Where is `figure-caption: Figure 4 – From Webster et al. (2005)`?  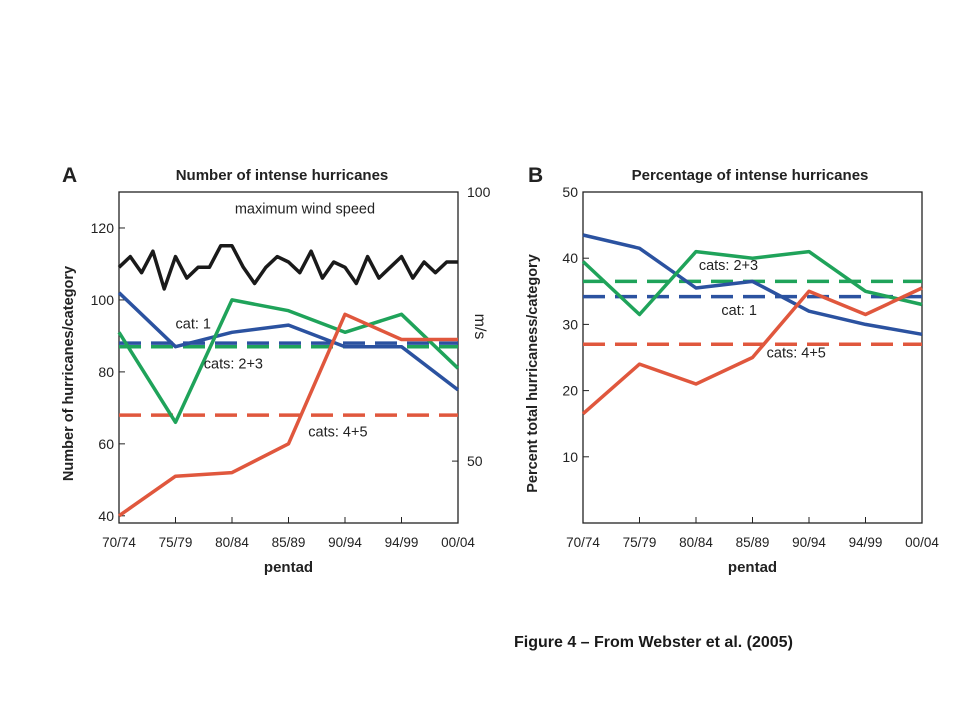
figure-caption: Figure 4 – From Webster et al. (2005) is located at coordinates (653, 642).